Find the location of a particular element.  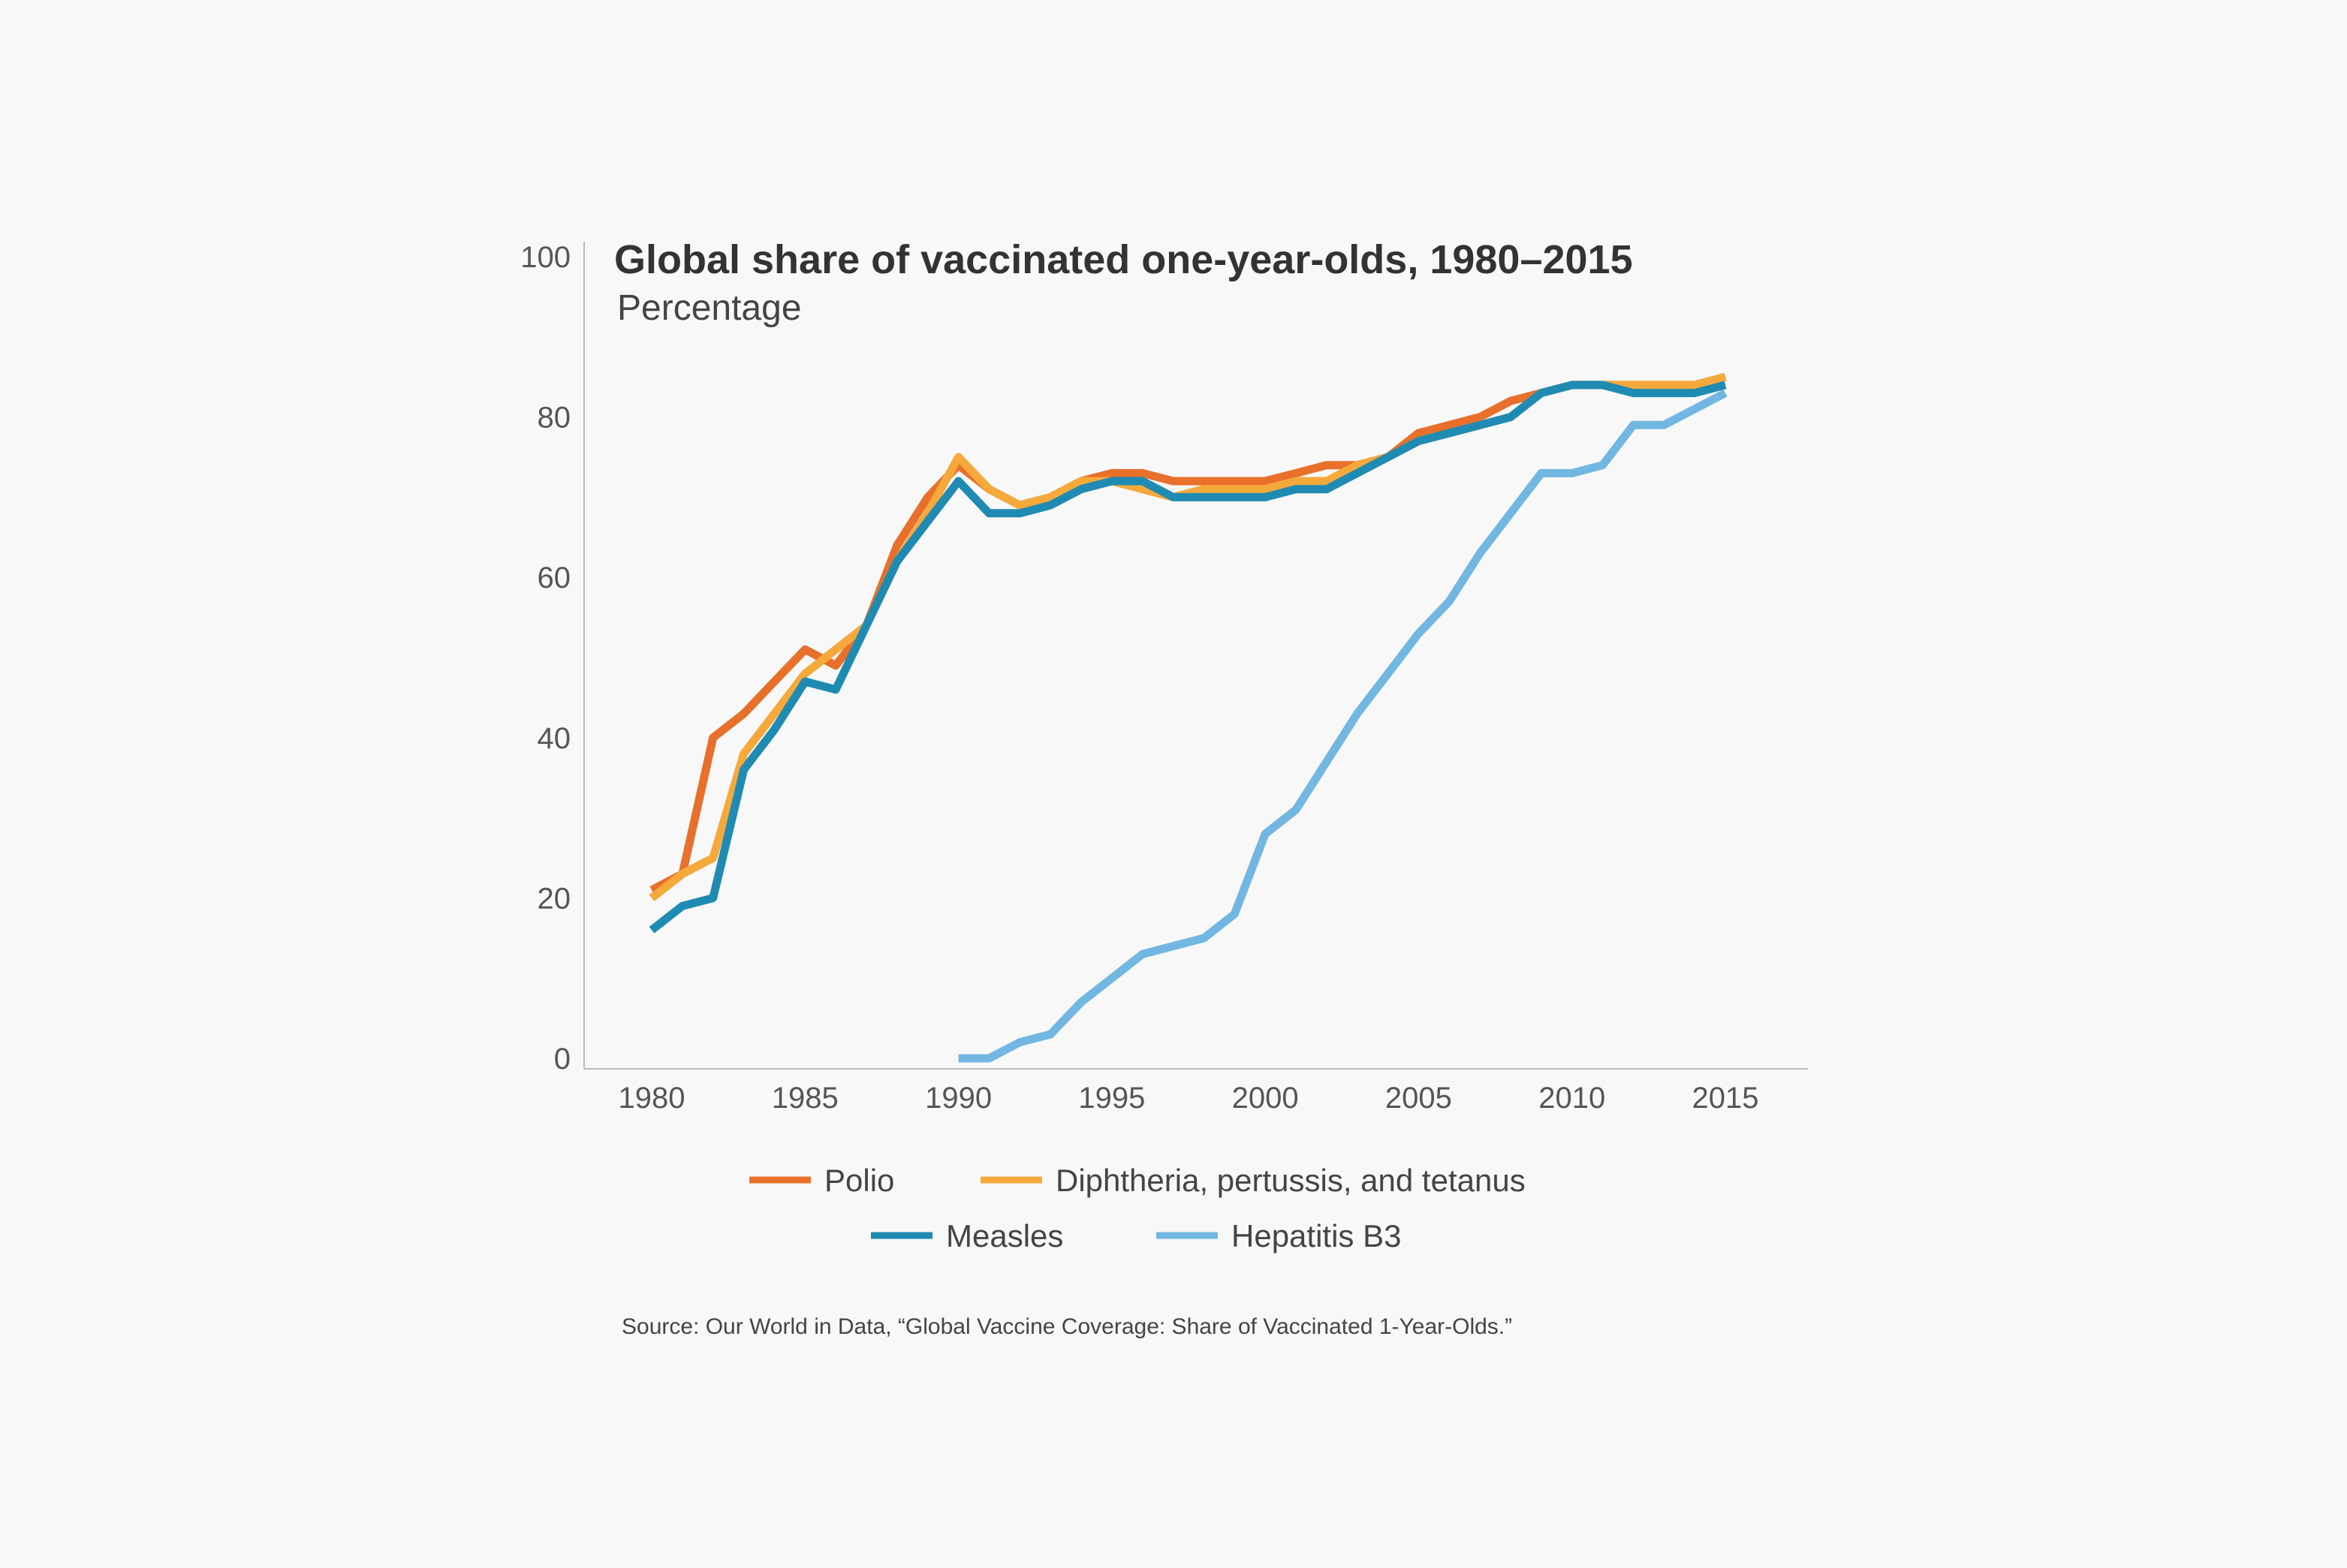

x-axis-ticks: 1980 1985 1990 1995 2000 2005 2010 2015 is located at coordinates (1189, 1098).